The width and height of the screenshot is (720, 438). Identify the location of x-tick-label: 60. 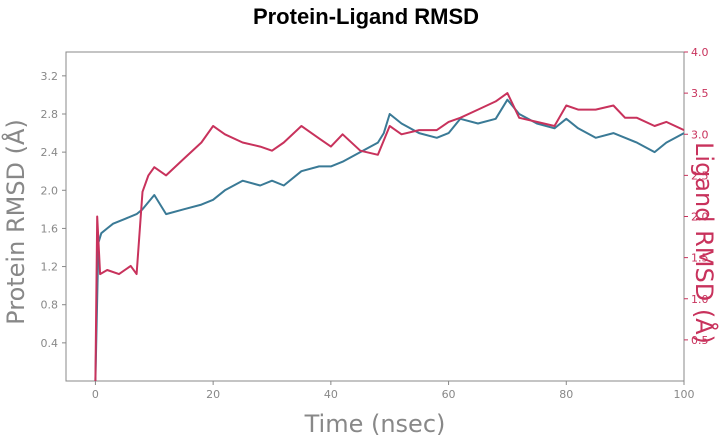
(449, 394).